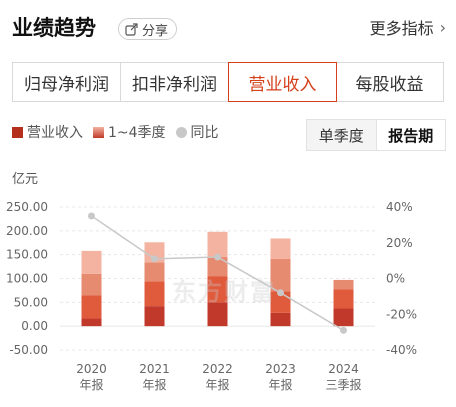  I want to click on legend-item-revenue: 营业收入, so click(47, 132).